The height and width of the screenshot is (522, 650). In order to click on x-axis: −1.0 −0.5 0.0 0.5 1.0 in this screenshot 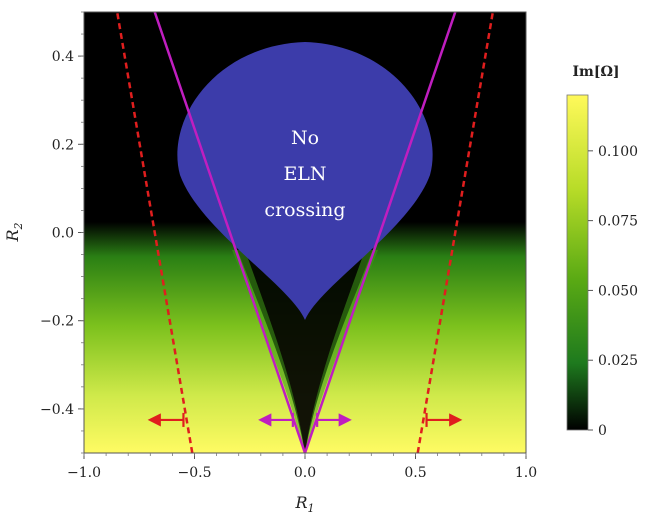, I will do `click(302, 467)`.